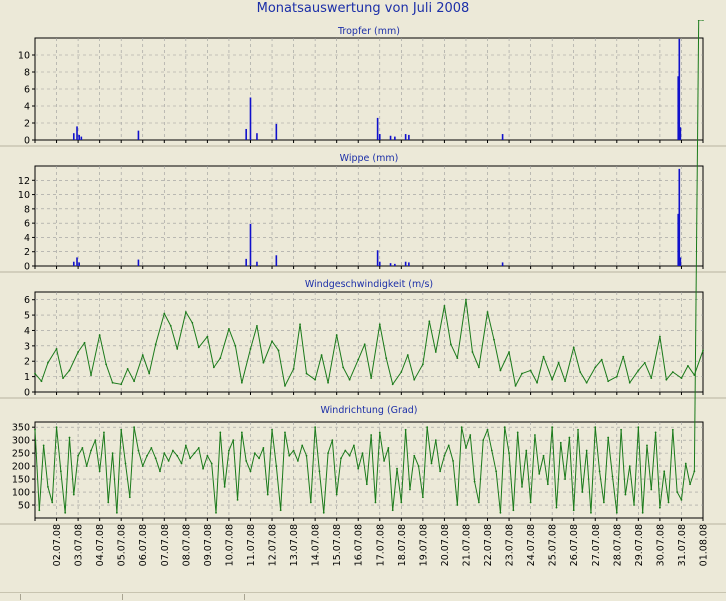 The height and width of the screenshot is (601, 726). I want to click on chart-title: Tropfer (mm), so click(368, 31).